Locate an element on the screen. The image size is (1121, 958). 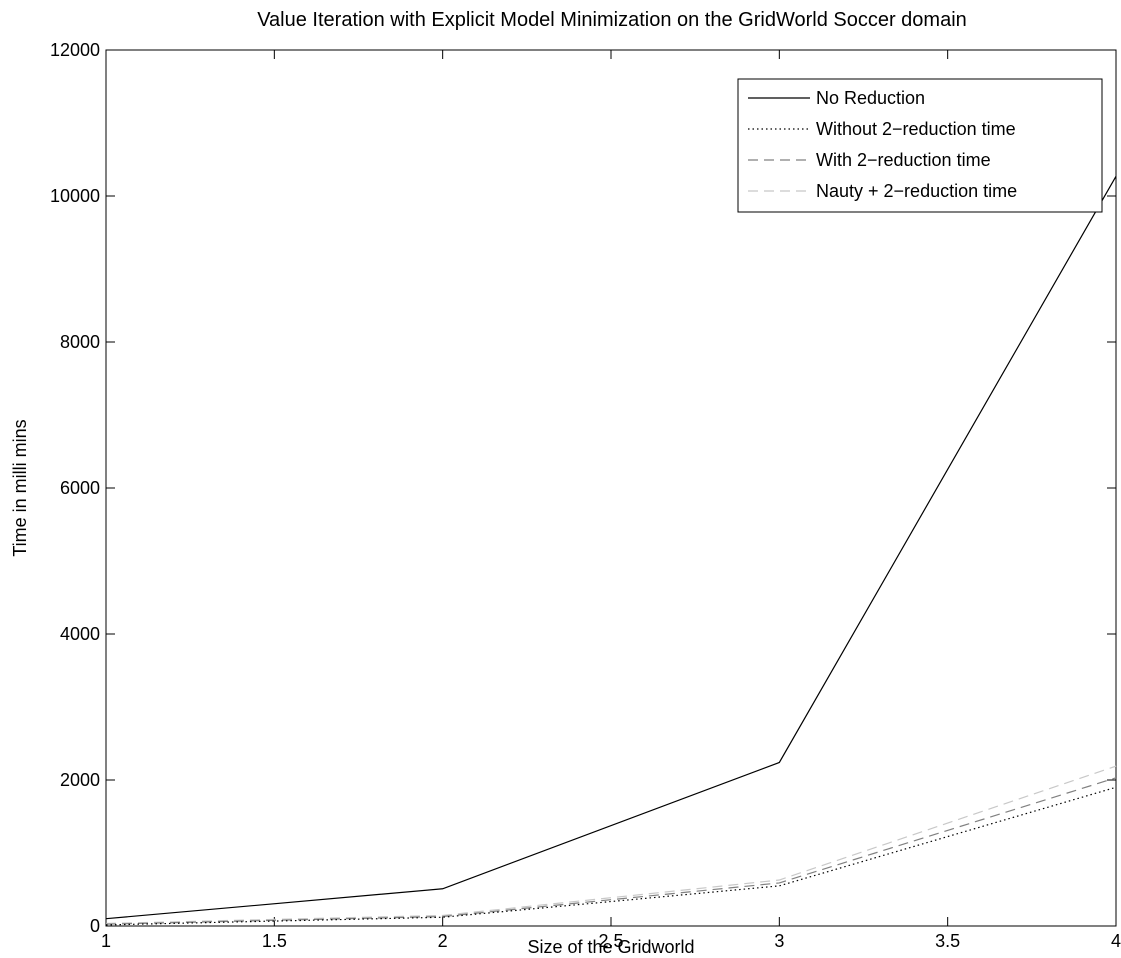
legend-label-0: No Reduction is located at coordinates (870, 98).